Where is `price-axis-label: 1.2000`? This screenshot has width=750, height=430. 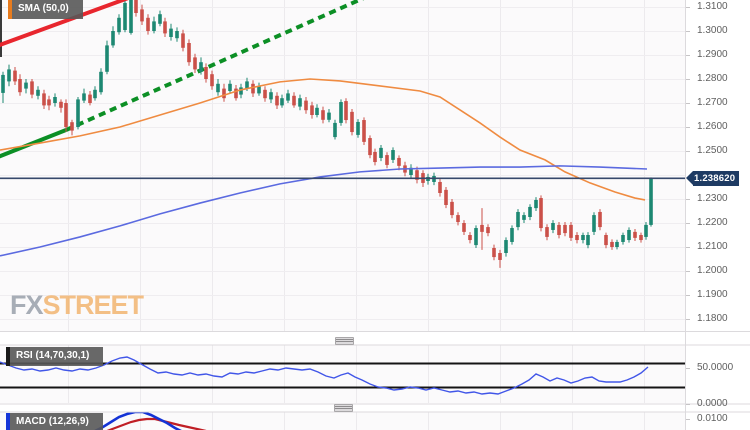
price-axis-label: 1.2000 is located at coordinates (712, 270).